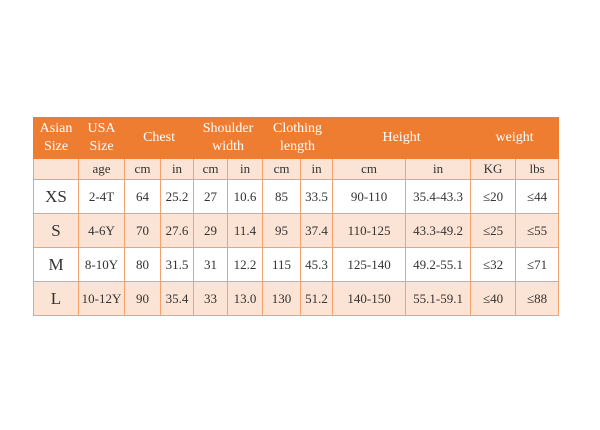  What do you see at coordinates (211, 230) in the screenshot?
I see `table-cell: 29` at bounding box center [211, 230].